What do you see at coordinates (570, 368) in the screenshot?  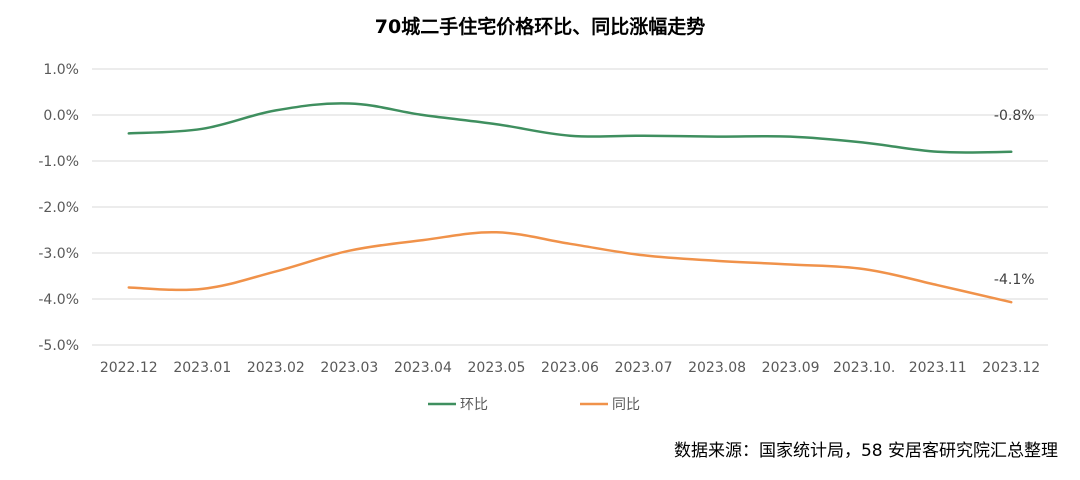 I see `x-tick-label: 2023.06` at bounding box center [570, 368].